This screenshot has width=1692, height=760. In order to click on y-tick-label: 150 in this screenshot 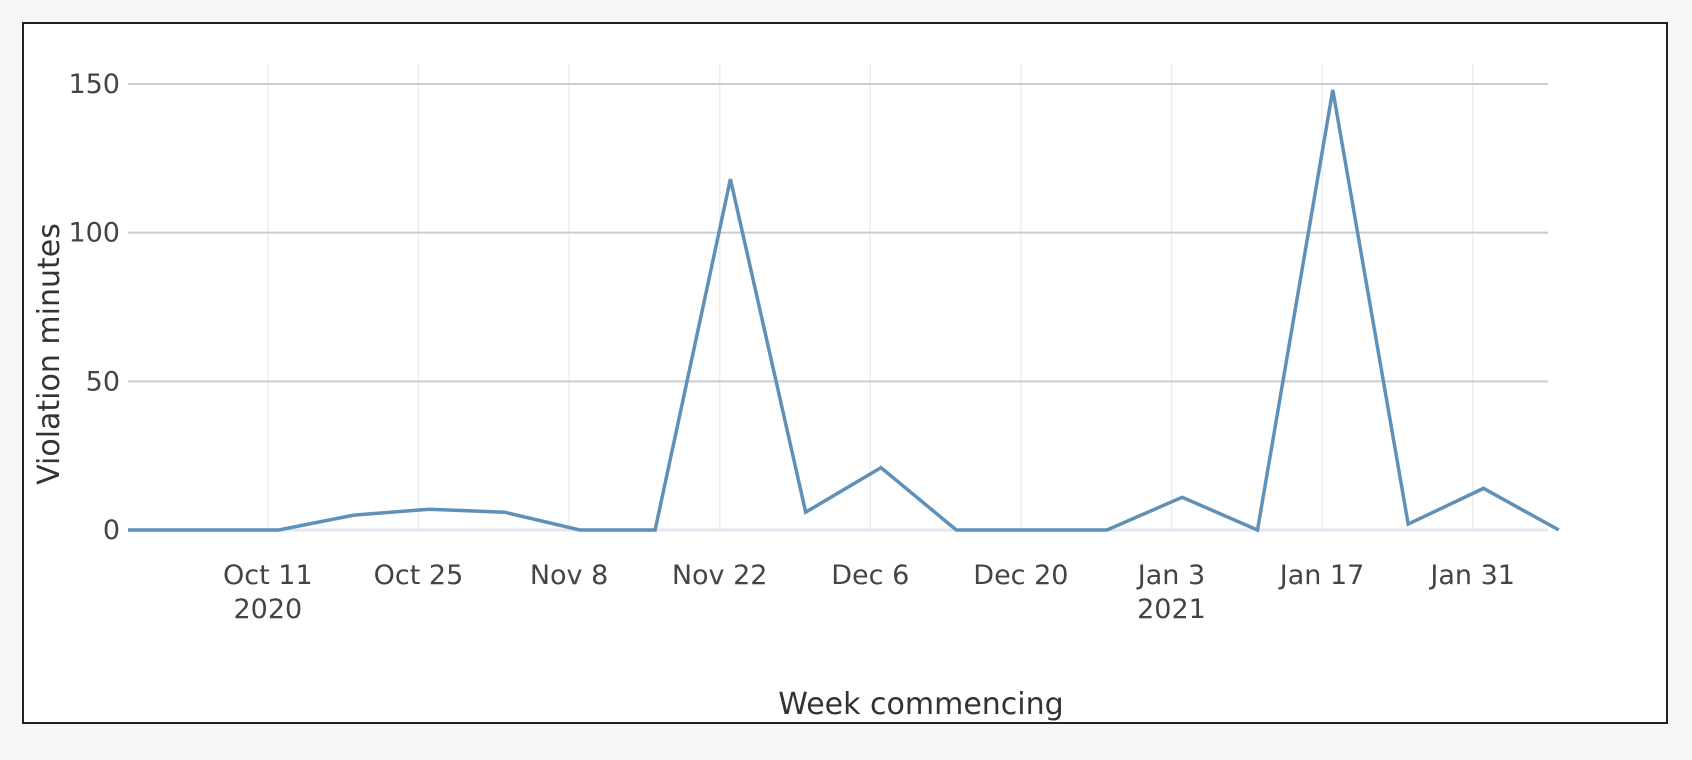, I will do `click(94, 84)`.